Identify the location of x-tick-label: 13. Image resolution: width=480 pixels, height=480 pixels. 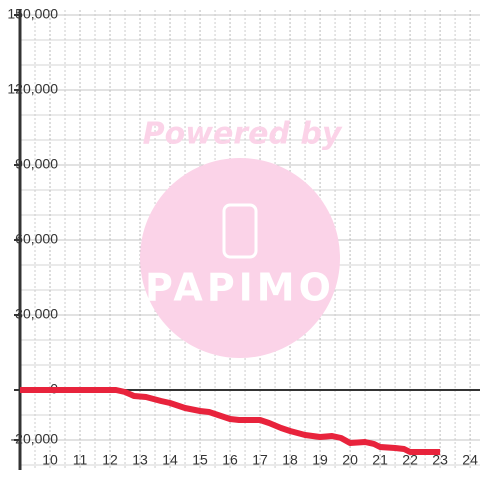
(140, 460).